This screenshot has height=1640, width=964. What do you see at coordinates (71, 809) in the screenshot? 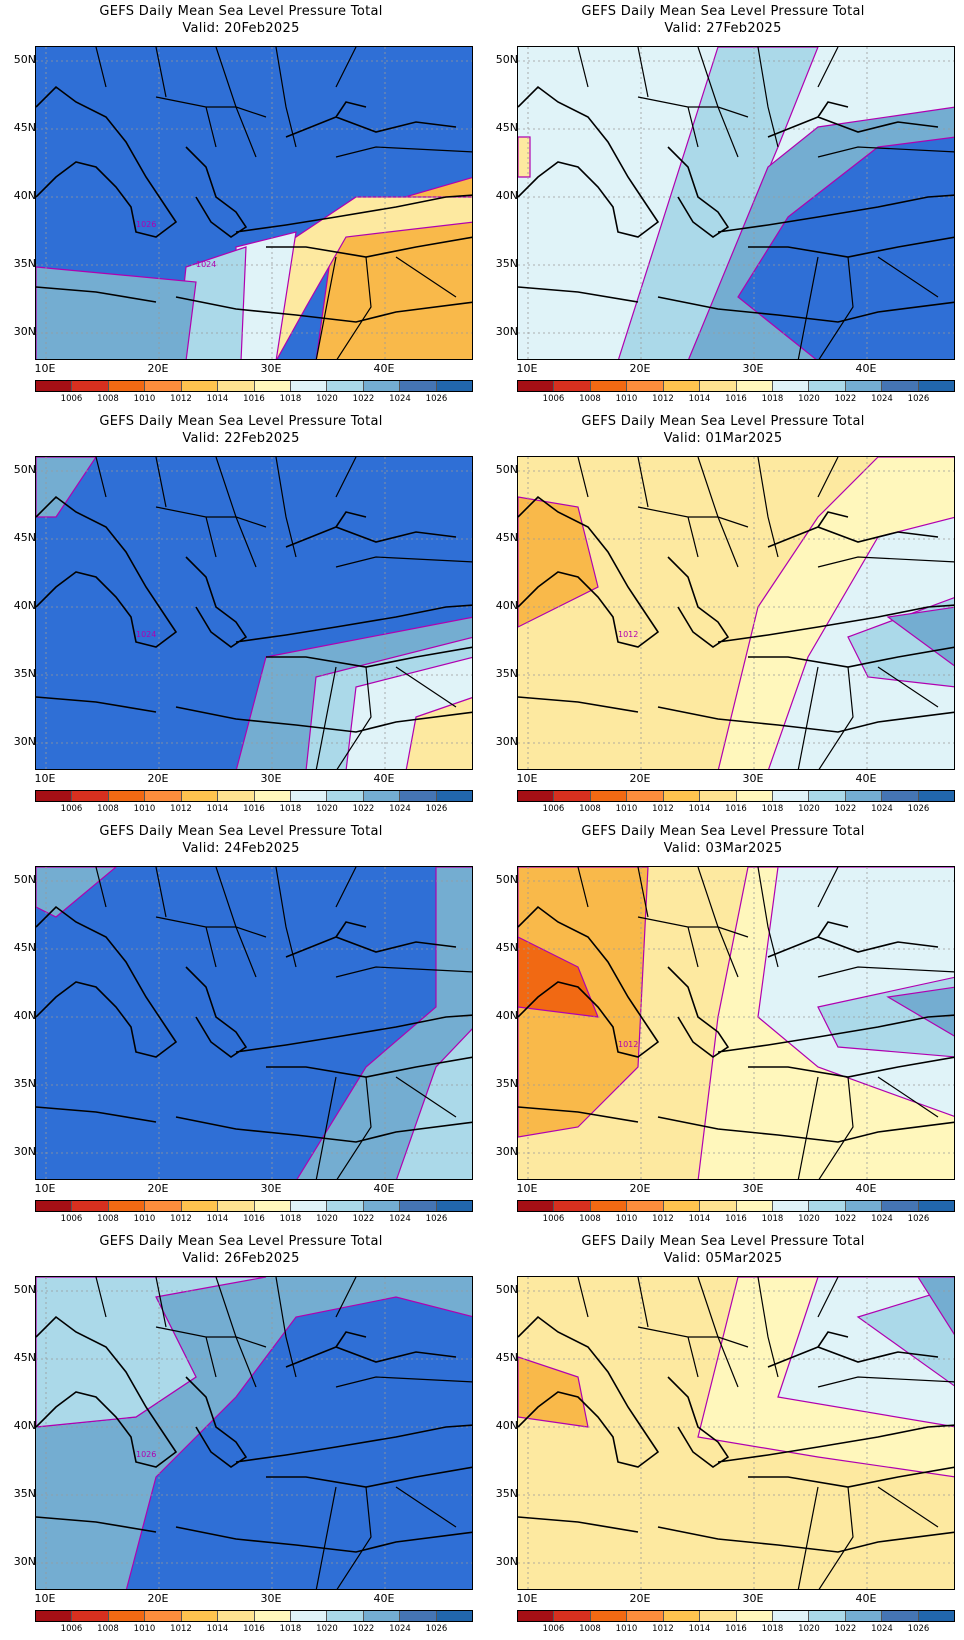
I see `colorbar-label: 1006` at bounding box center [71, 809].